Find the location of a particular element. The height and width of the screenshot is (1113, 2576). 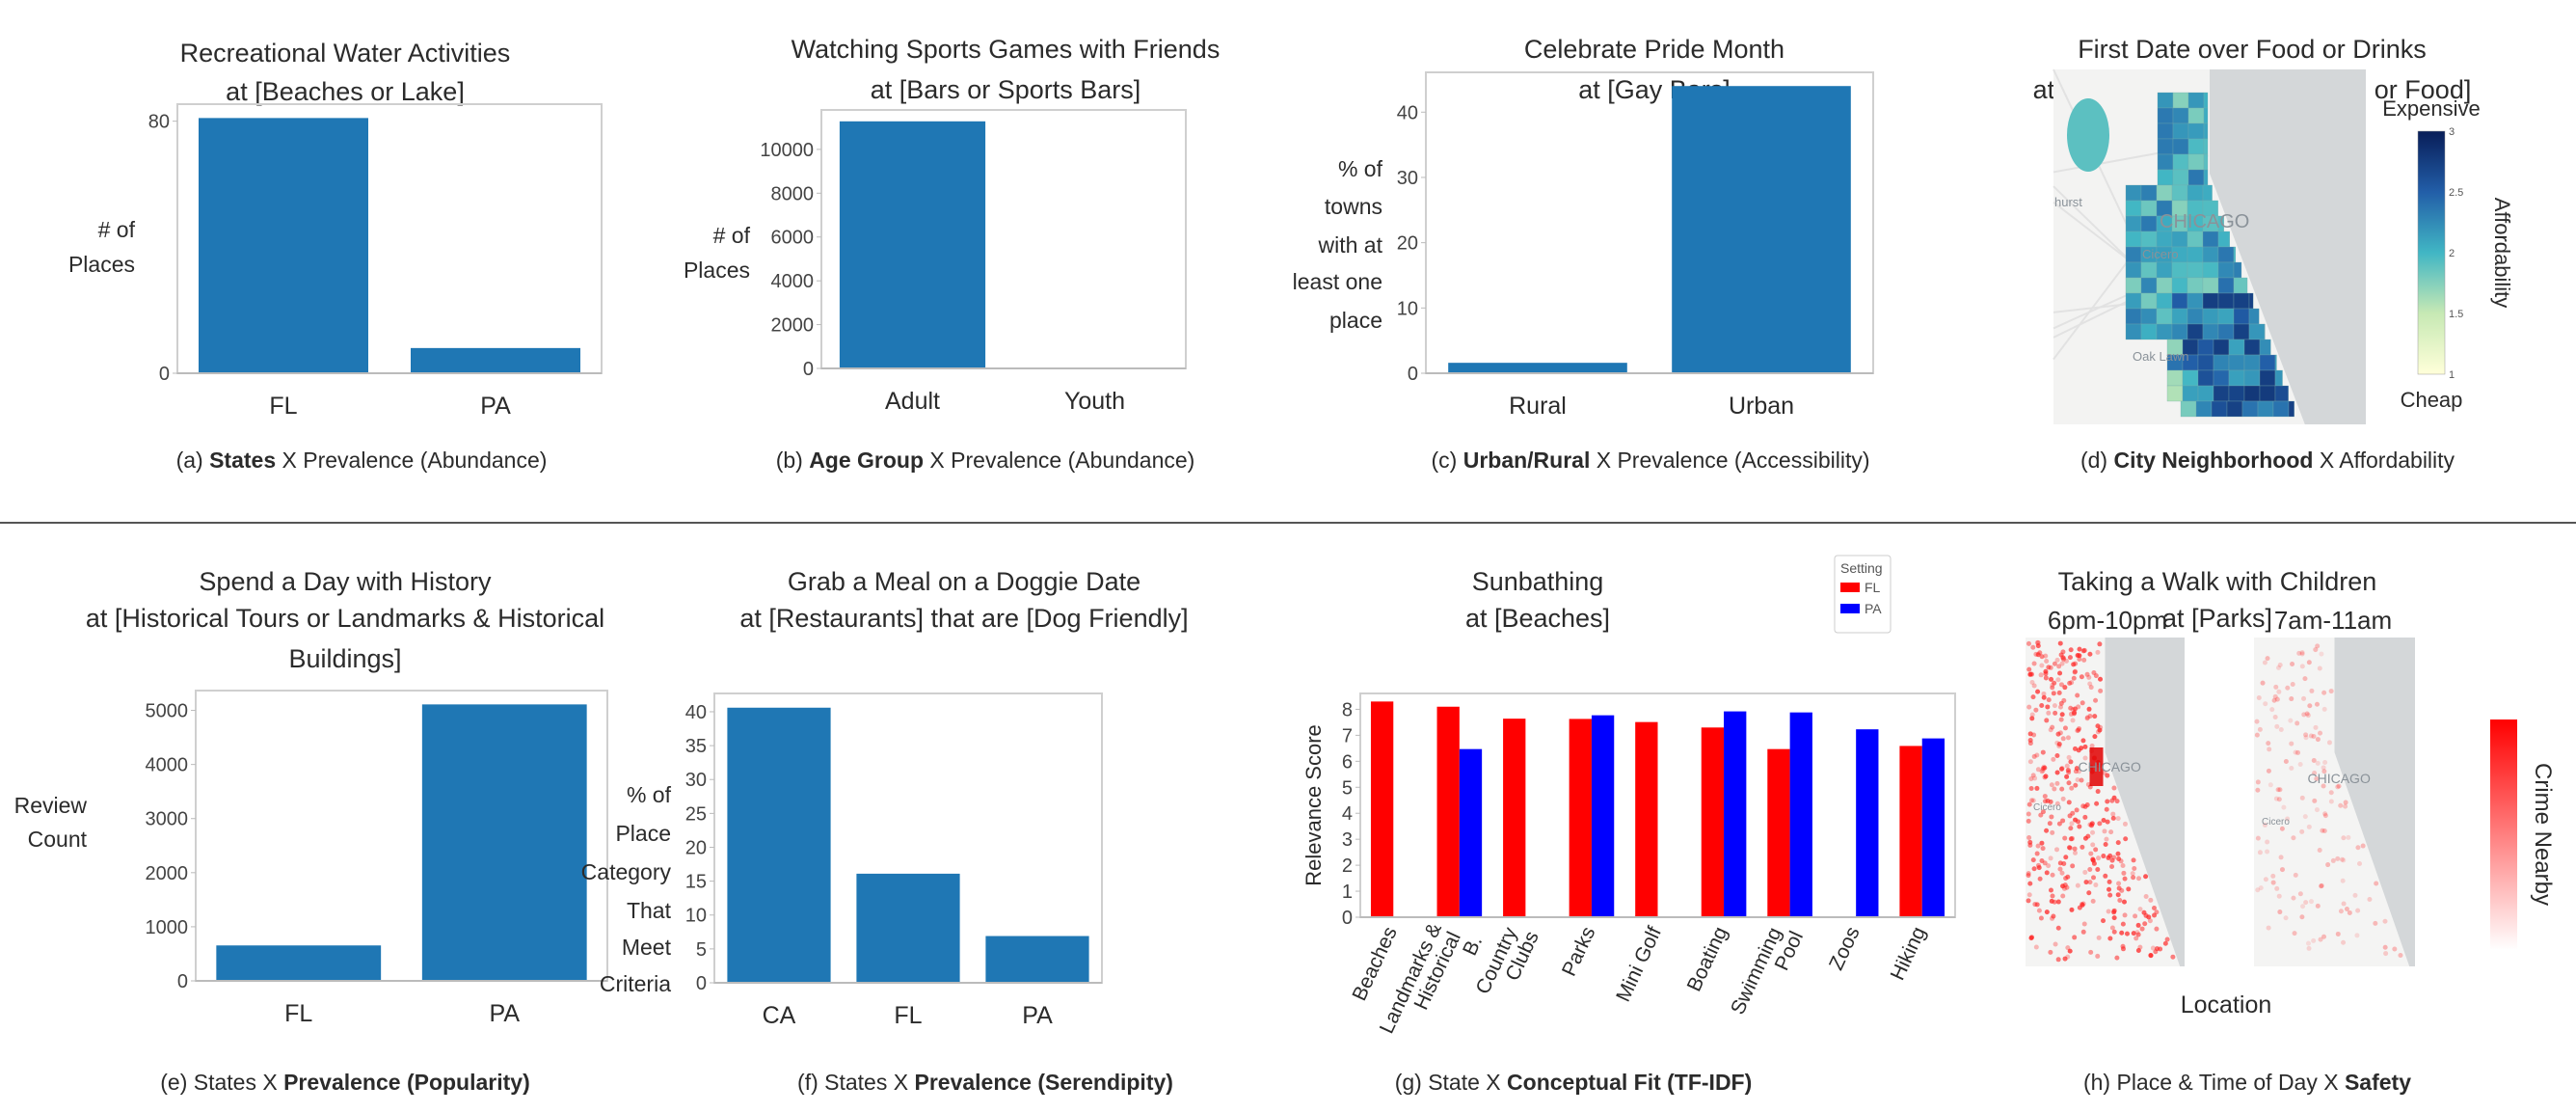

colorbar-tick-label: 1 is located at coordinates (2452, 375).